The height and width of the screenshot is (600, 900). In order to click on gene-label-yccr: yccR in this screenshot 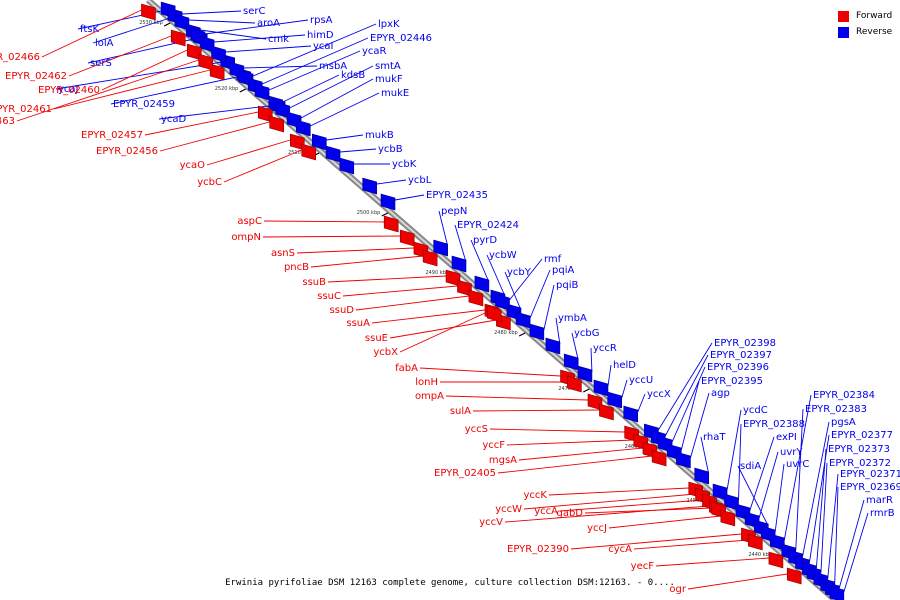, I will do `click(605, 348)`.